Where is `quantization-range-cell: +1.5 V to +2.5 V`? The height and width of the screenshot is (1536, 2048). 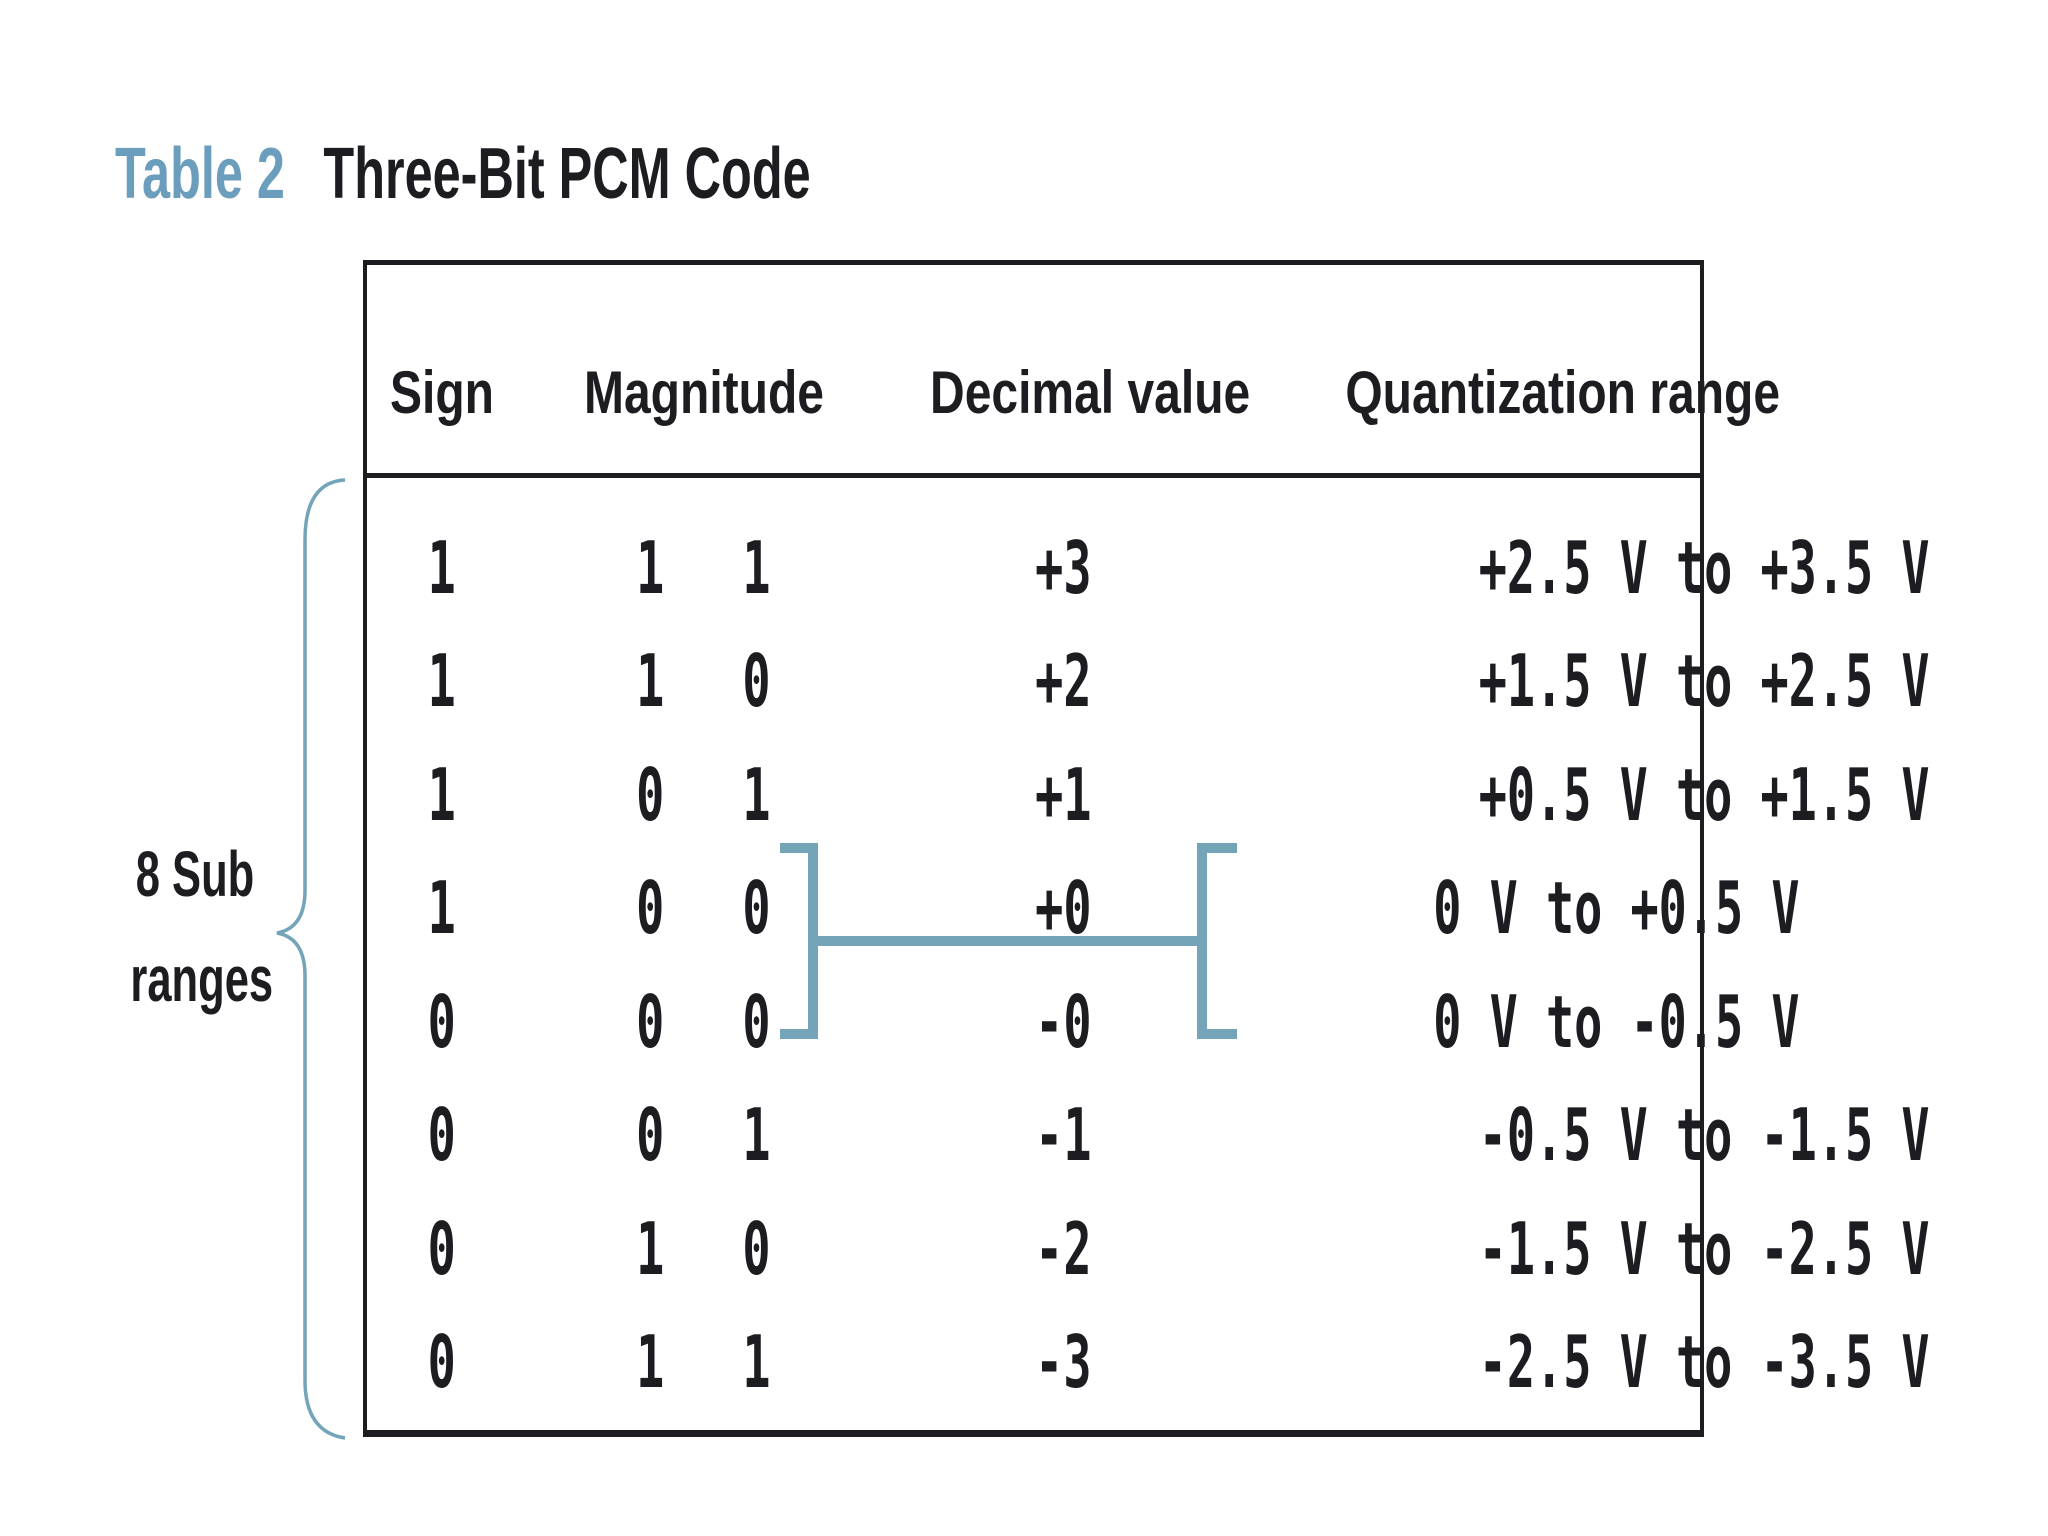 quantization-range-cell: +1.5 V to +2.5 V is located at coordinates (1587, 681).